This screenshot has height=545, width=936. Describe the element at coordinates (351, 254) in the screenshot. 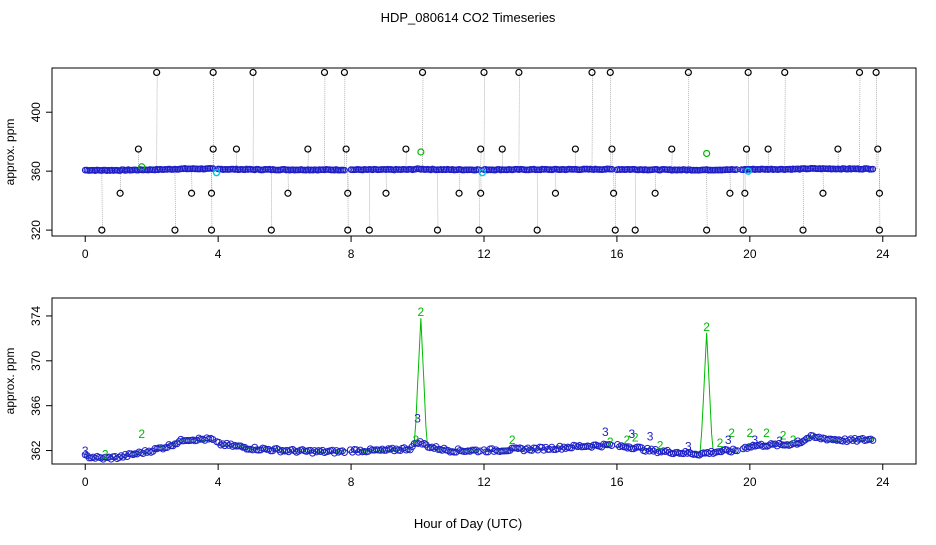

I see `top-x-tick-label: 8` at that location.